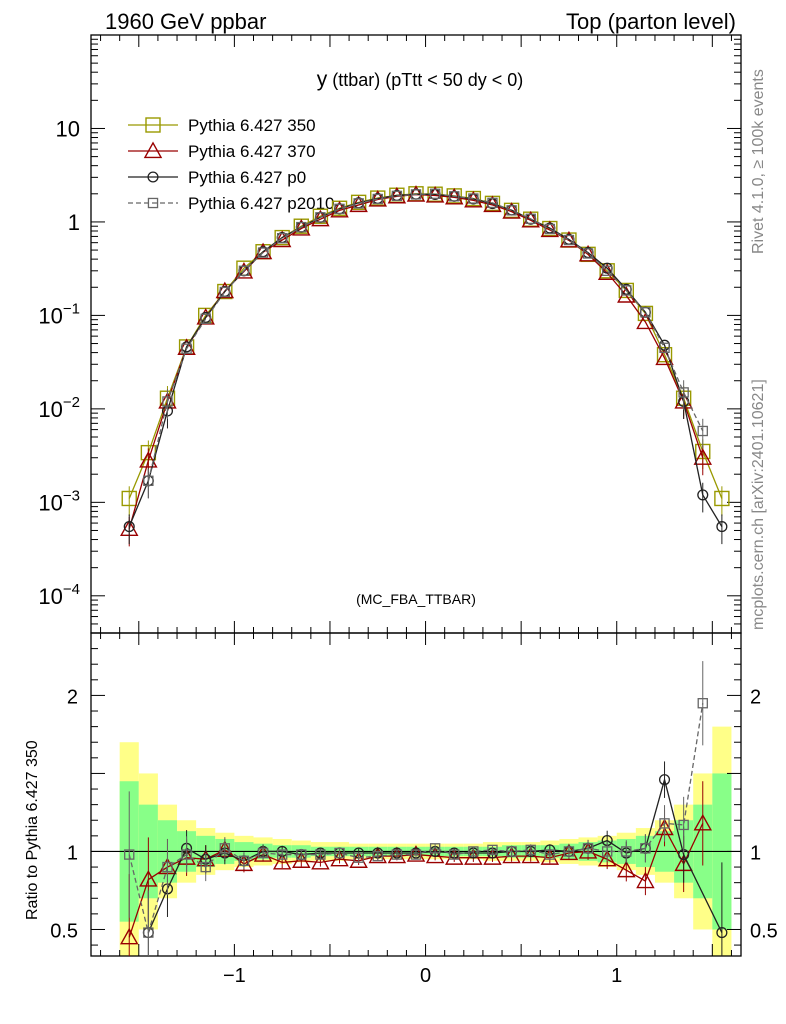  What do you see at coordinates (261, 203) in the screenshot?
I see `legend-label: Pythia 6.427 p2010` at bounding box center [261, 203].